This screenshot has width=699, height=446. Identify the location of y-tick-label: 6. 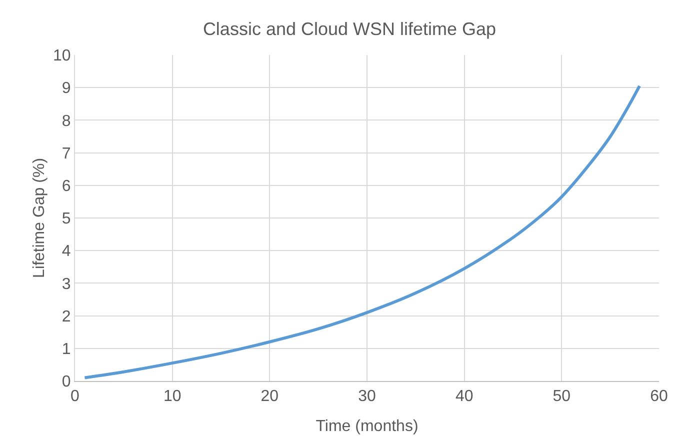
(66, 186).